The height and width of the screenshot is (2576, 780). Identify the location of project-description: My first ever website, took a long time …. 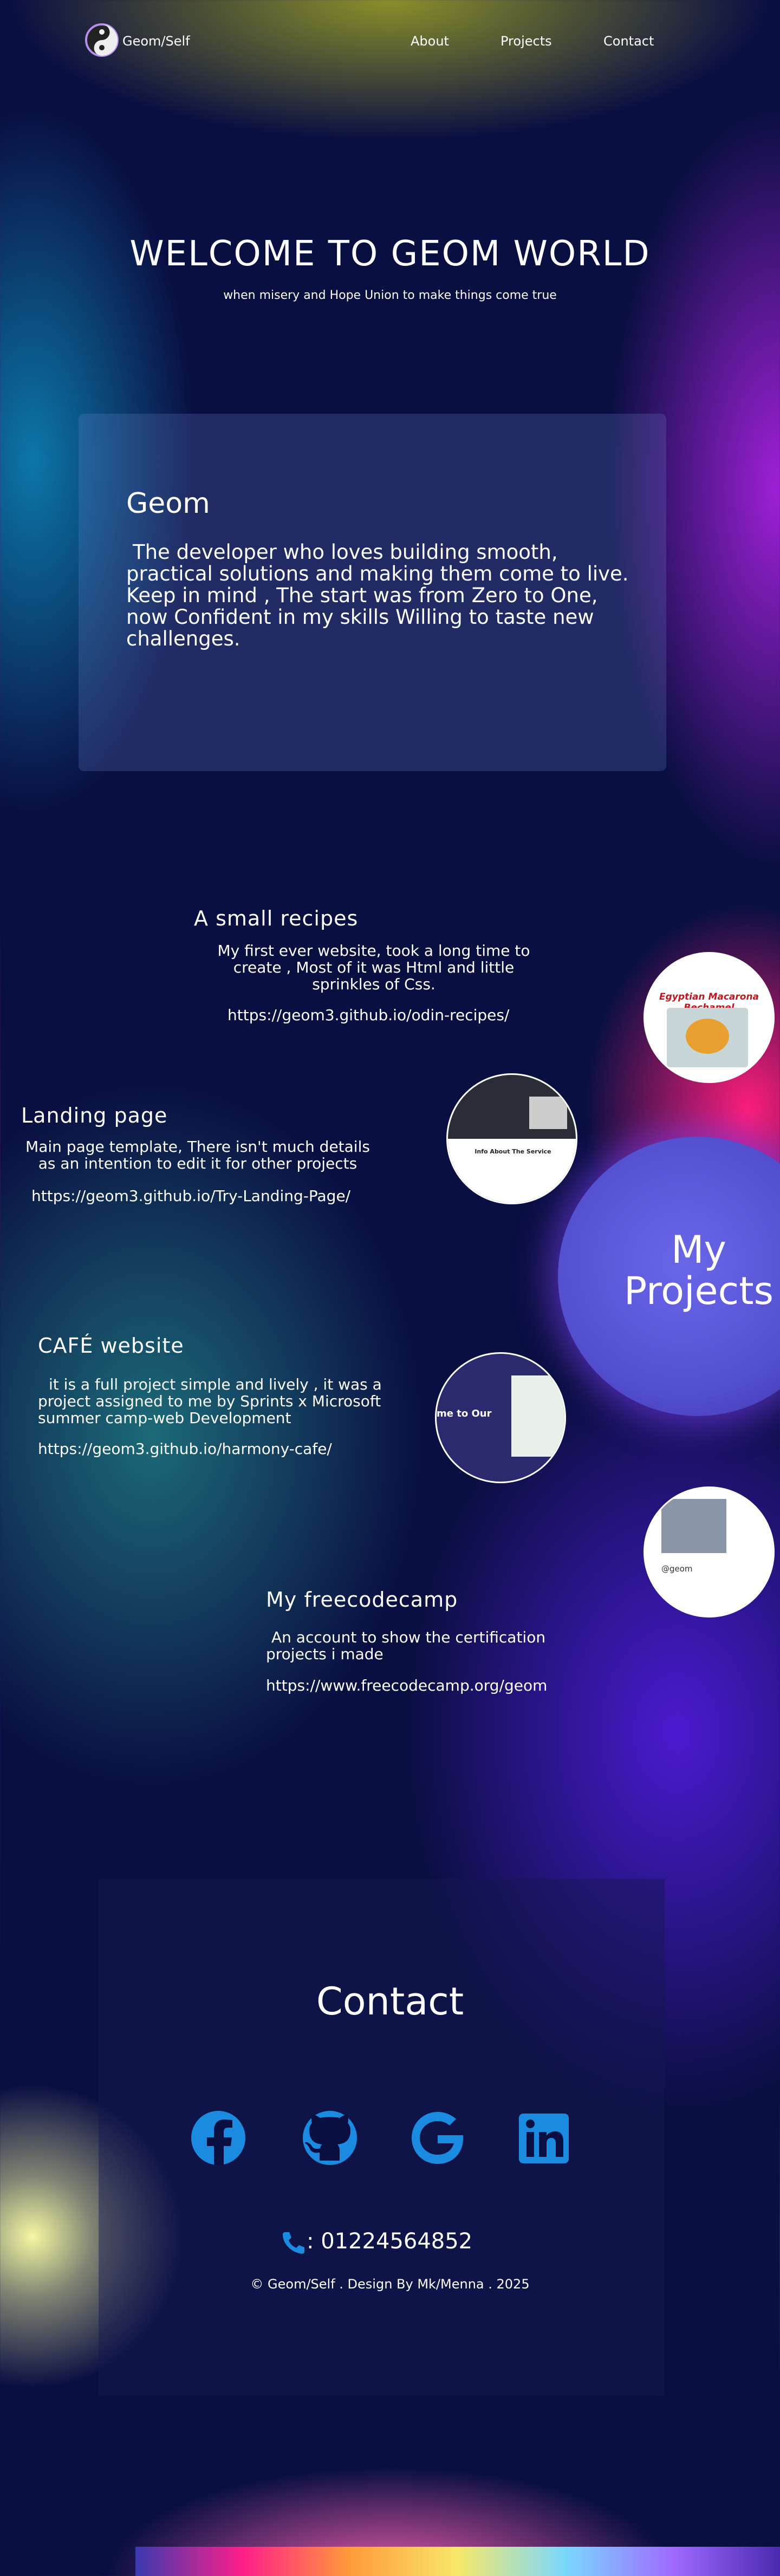
(373, 967).